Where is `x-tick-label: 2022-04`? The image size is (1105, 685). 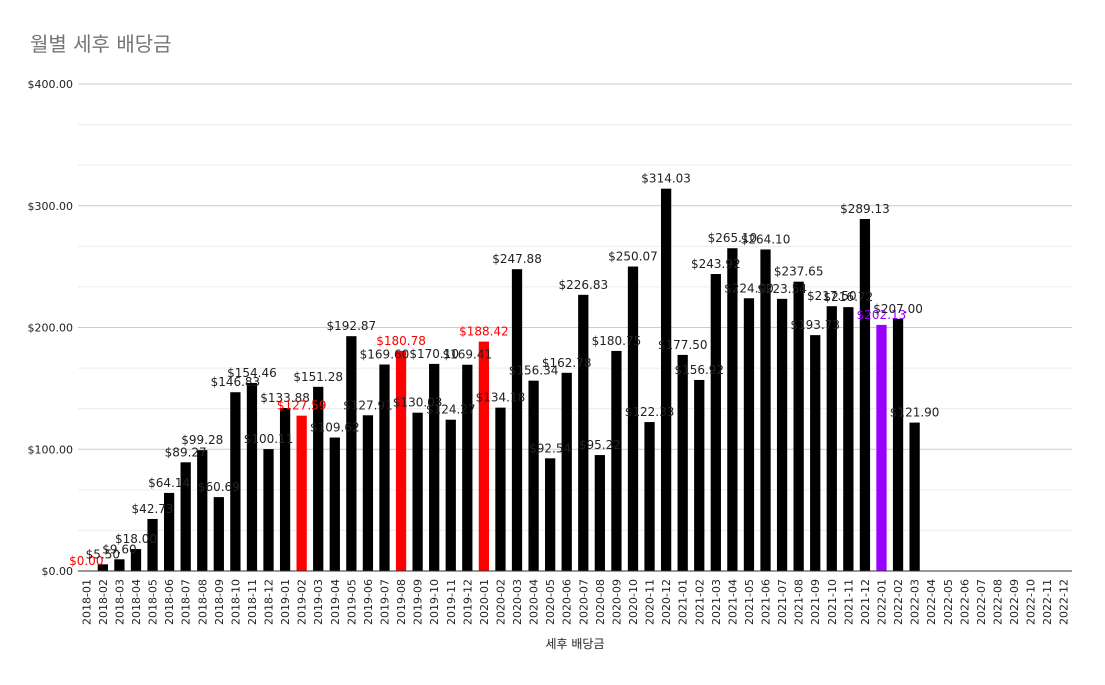 x-tick-label: 2022-04 is located at coordinates (931, 602).